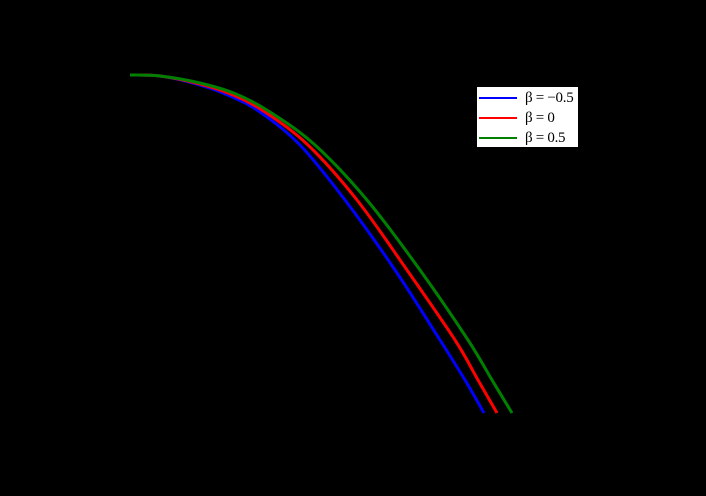 This screenshot has width=706, height=496. I want to click on legend-item-beta-neg-0-5: β = −0.5, so click(527, 98).